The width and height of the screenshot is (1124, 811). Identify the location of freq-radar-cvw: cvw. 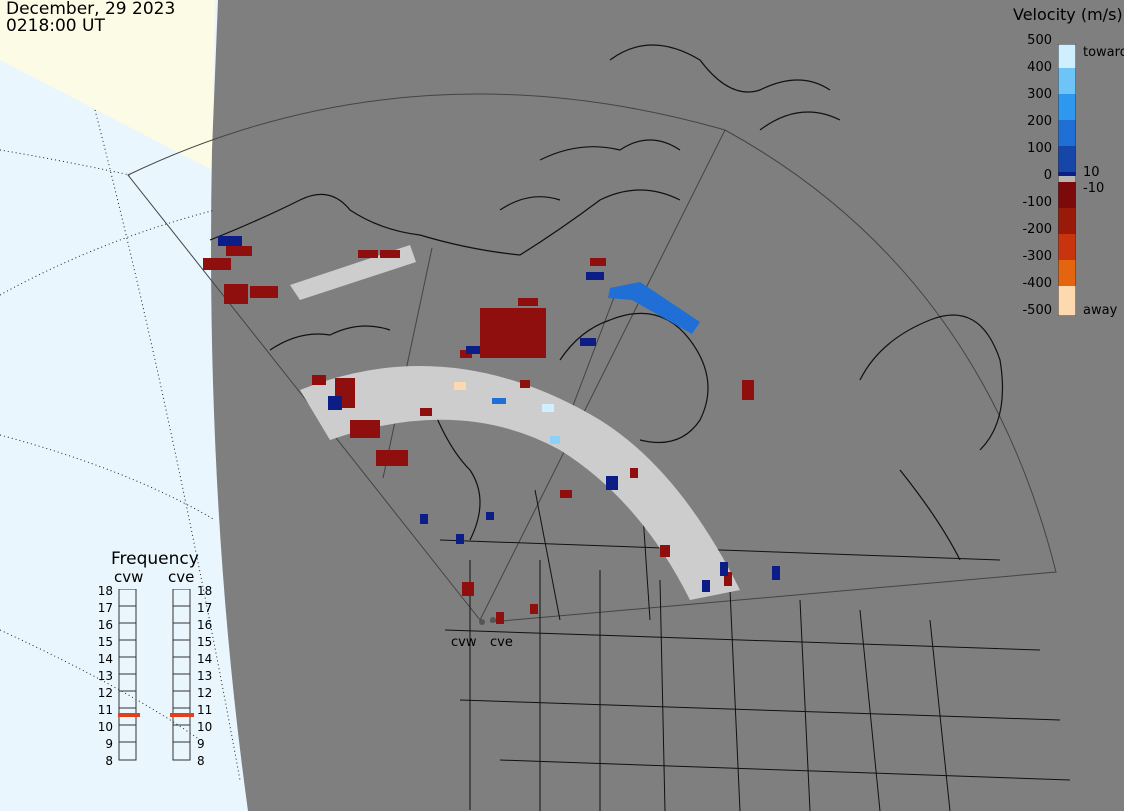
(129, 577).